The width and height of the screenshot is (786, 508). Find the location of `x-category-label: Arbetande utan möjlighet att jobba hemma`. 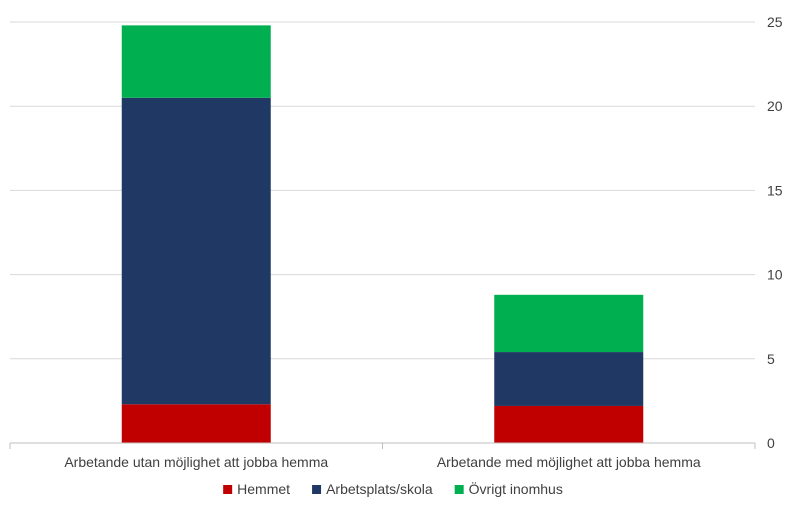

x-category-label: Arbetande utan möjlighet att jobba hemma is located at coordinates (196, 462).